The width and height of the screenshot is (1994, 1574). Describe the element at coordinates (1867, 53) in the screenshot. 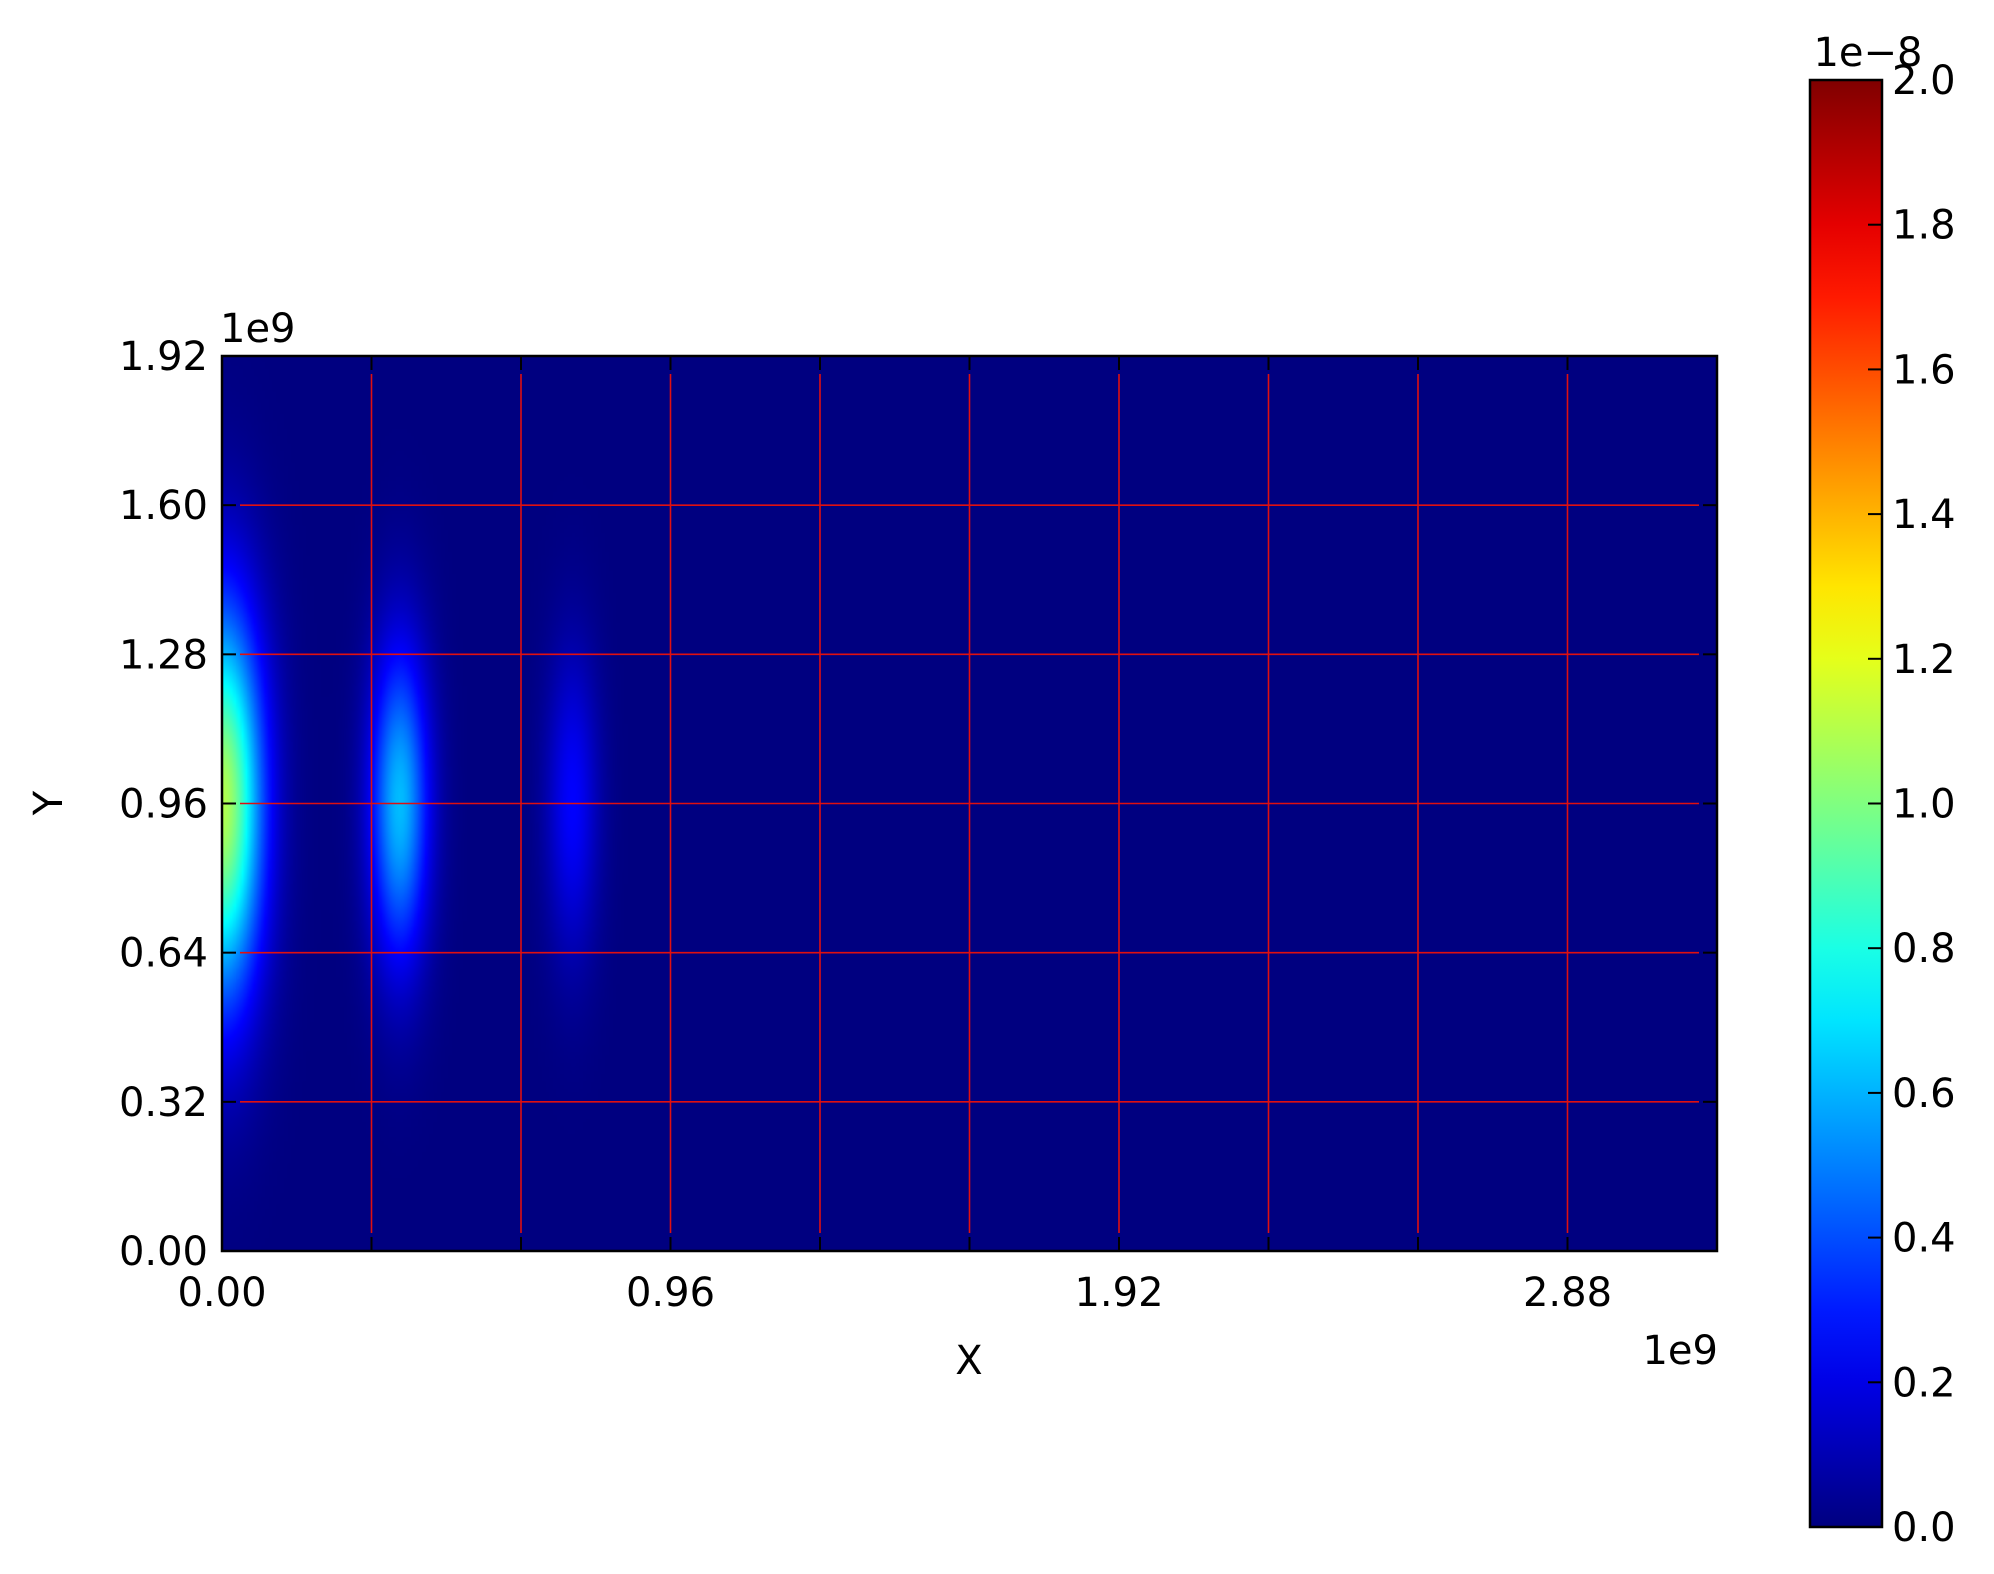

I see `colorbar-offset-text: 1e−8` at that location.